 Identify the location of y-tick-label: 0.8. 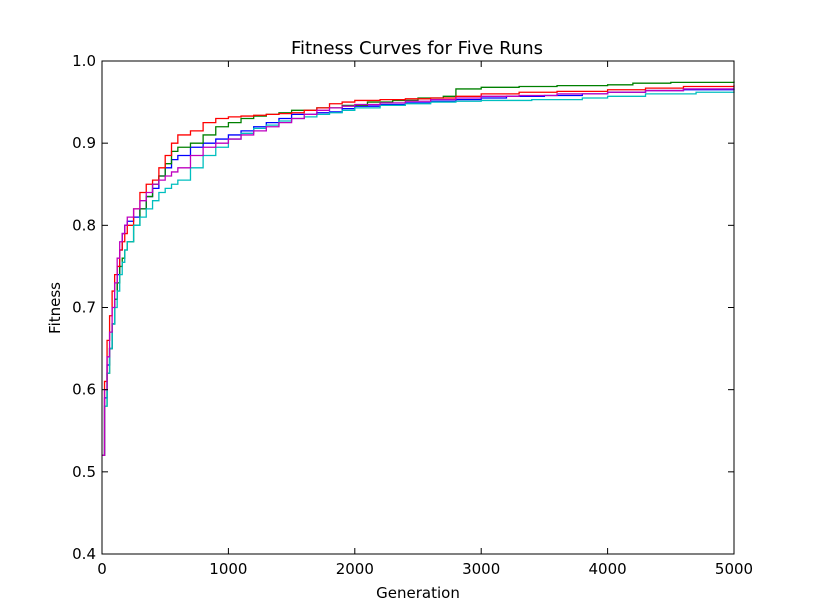
(84, 225).